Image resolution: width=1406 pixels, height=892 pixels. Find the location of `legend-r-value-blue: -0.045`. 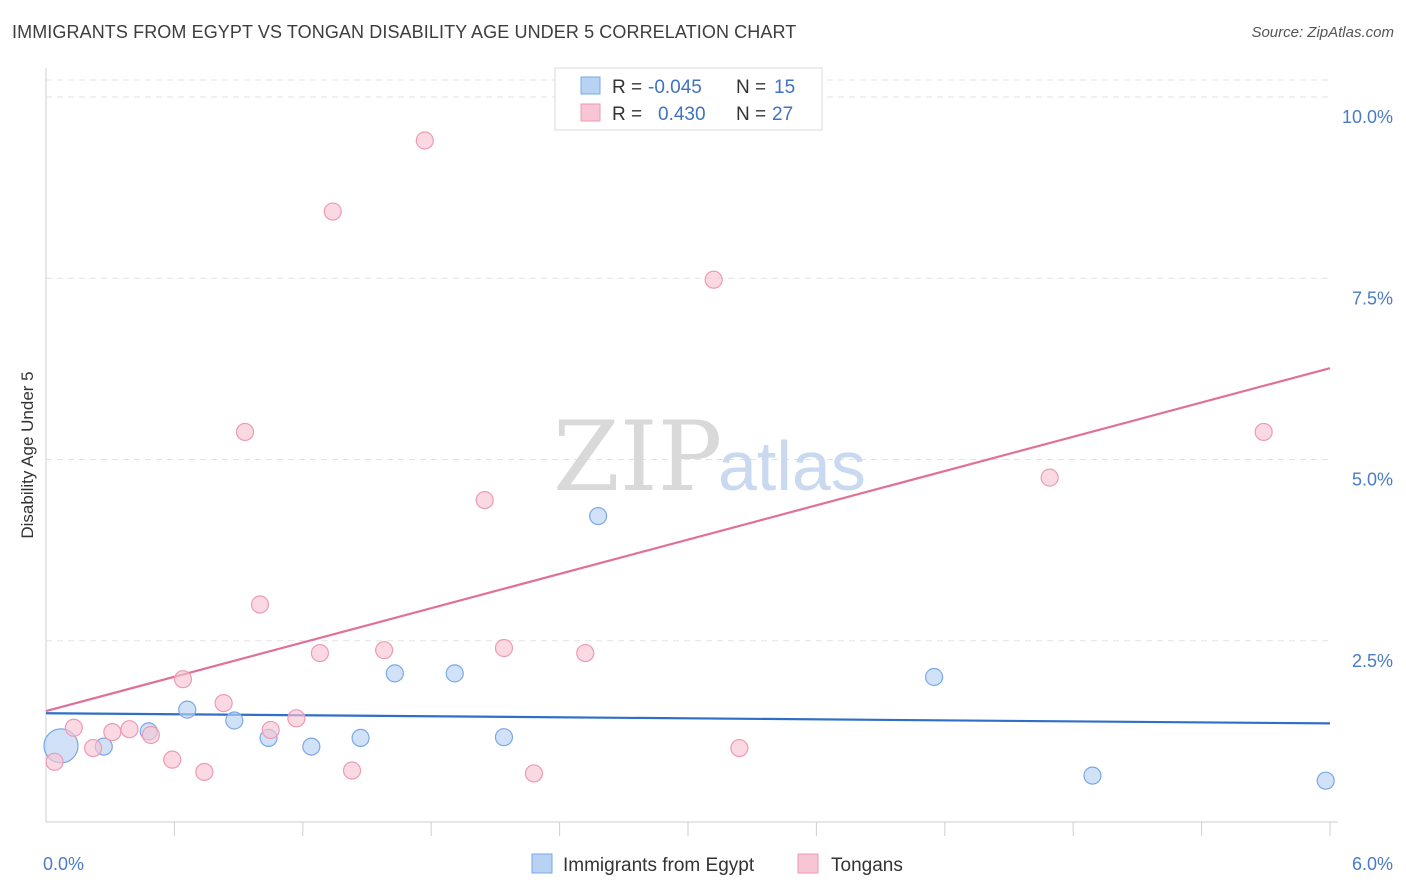

legend-r-value-blue: -0.045 is located at coordinates (675, 87).